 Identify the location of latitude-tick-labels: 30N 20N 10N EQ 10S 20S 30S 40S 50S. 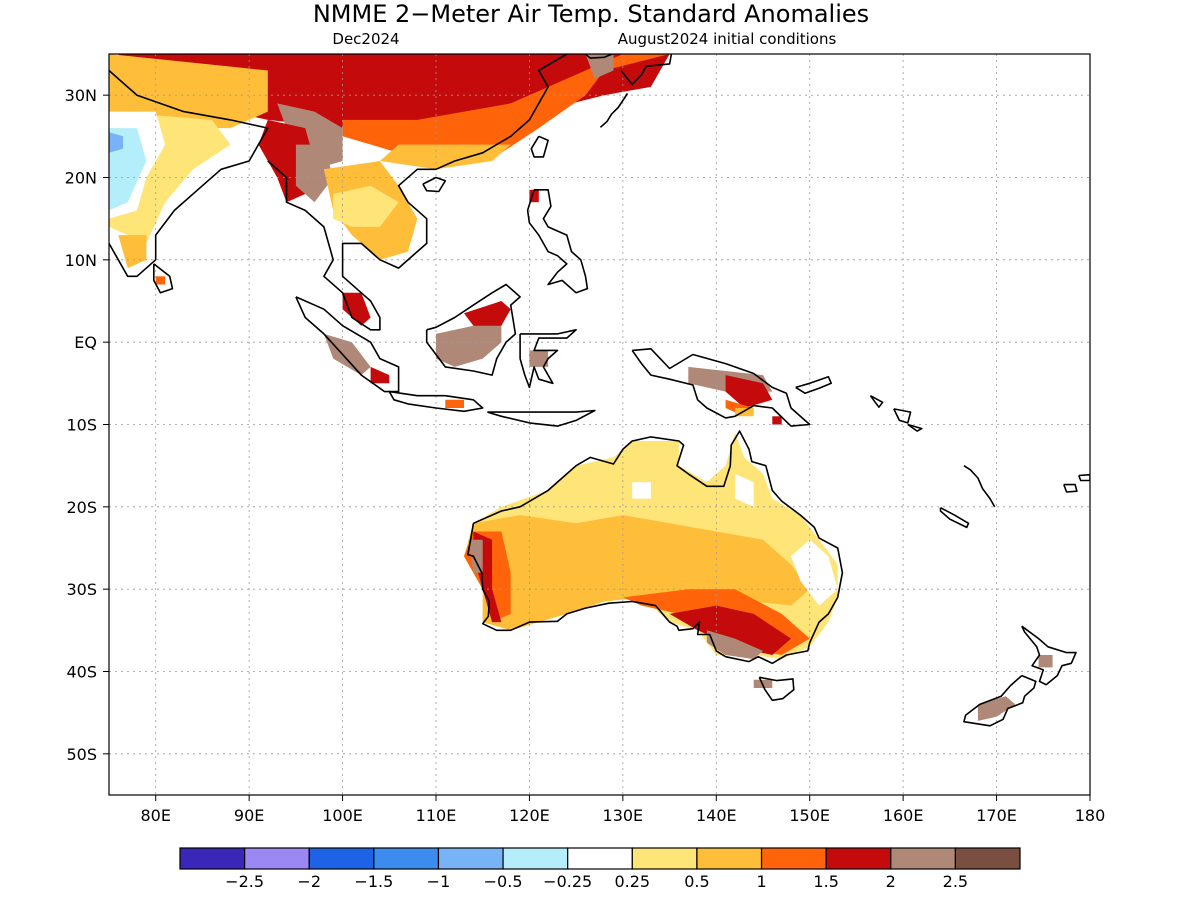
(87, 425).